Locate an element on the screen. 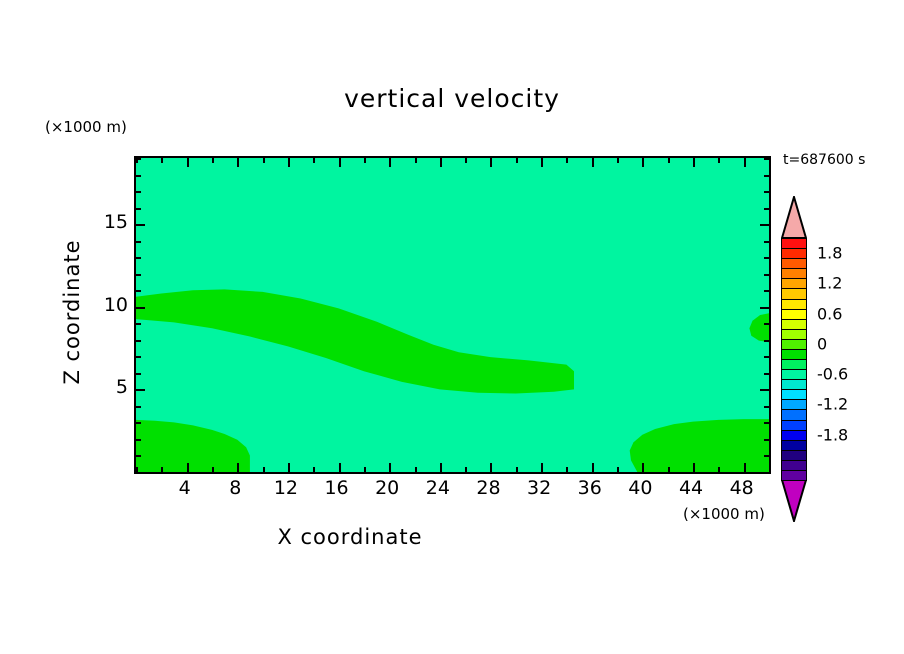 This screenshot has width=904, height=654. chart-title: vertical velocity is located at coordinates (452, 98).